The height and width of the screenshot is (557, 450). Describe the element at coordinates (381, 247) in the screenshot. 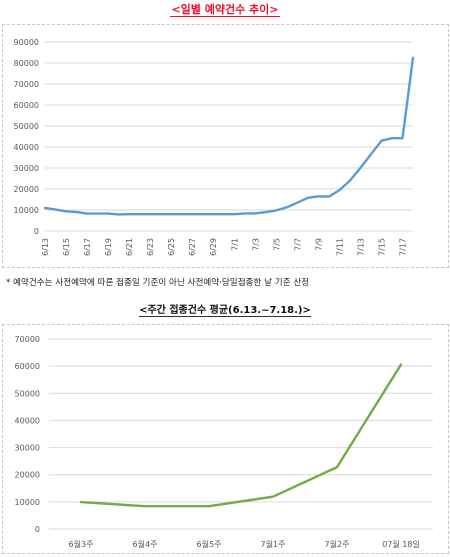

I see `x-tick-label: 7/15` at that location.